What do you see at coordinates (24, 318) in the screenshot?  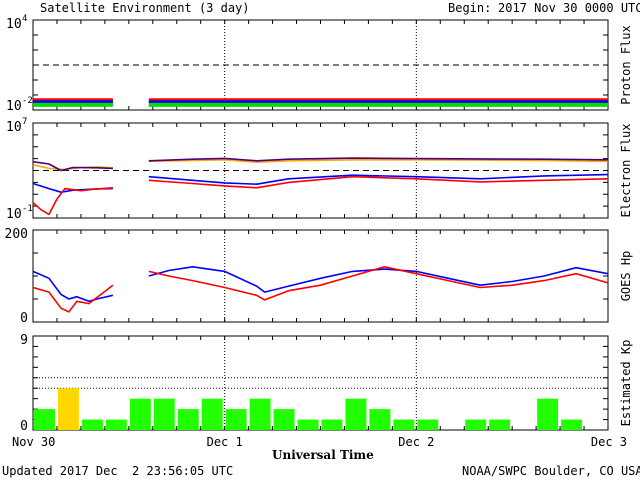 I see `panel-hp-ytick-label: 0` at bounding box center [24, 318].